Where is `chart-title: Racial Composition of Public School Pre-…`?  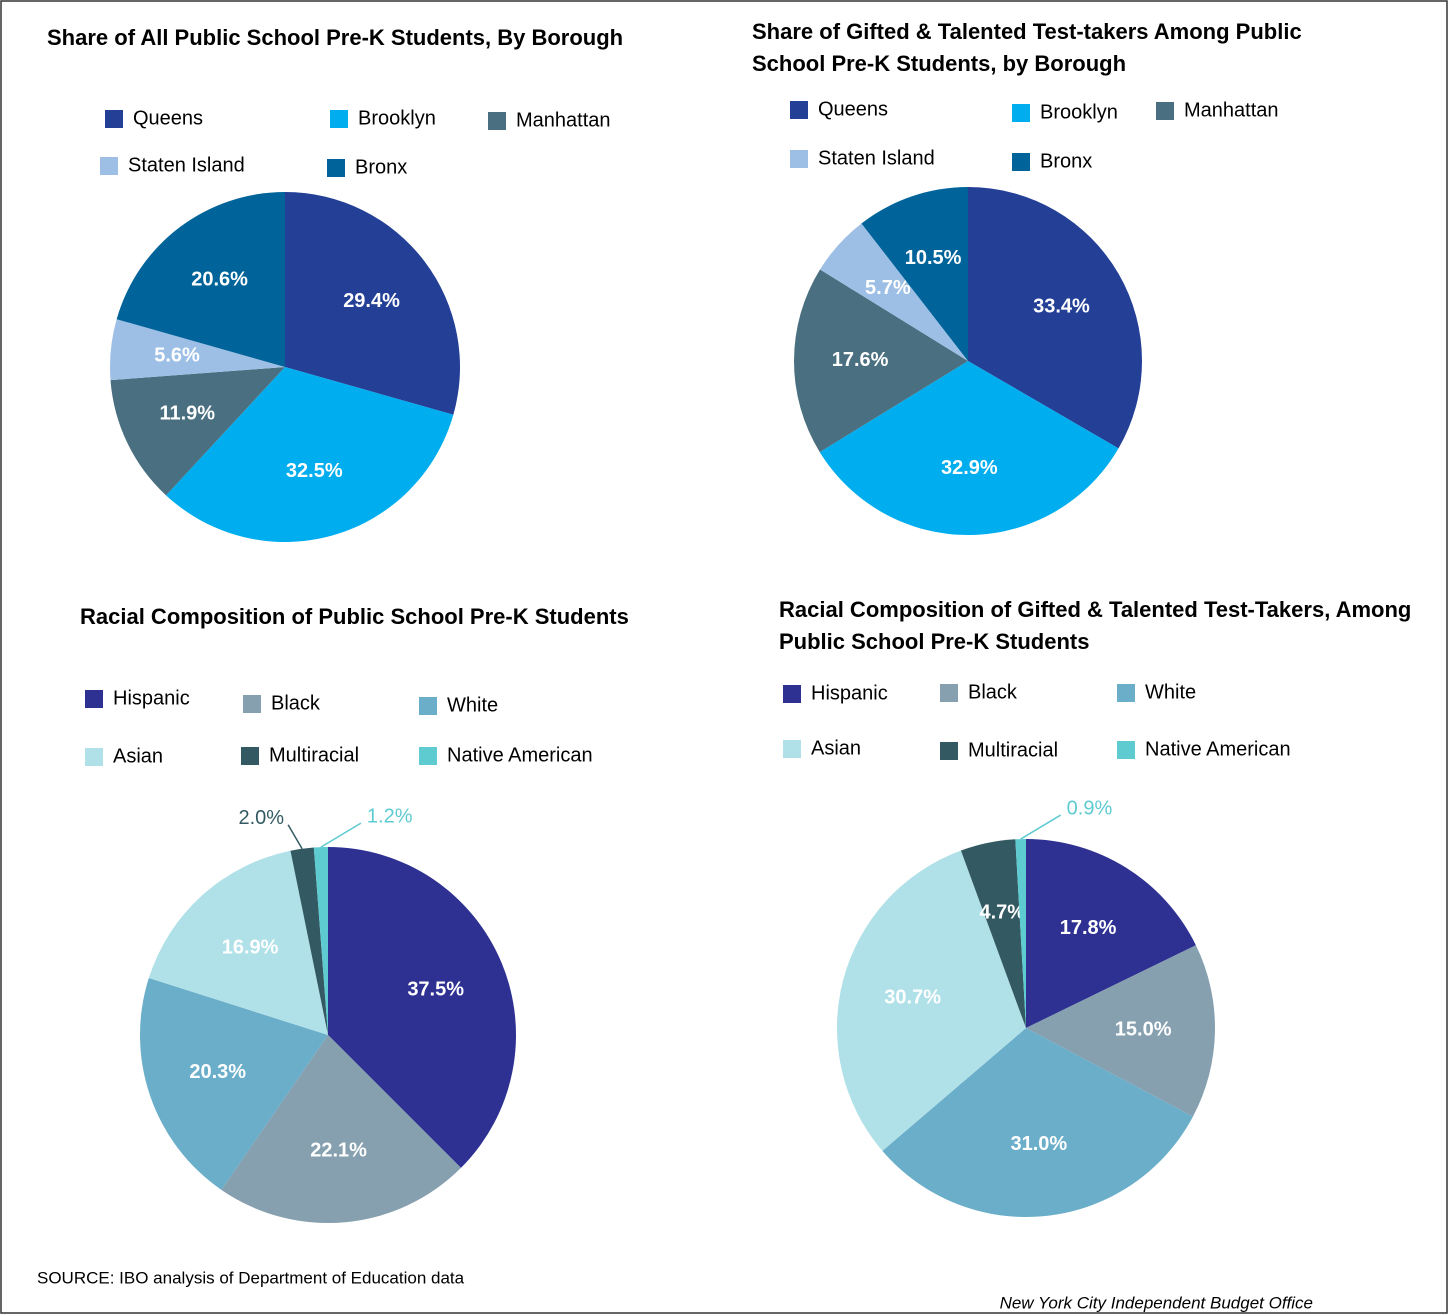
chart-title: Racial Composition of Public School Pre-… is located at coordinates (354, 616).